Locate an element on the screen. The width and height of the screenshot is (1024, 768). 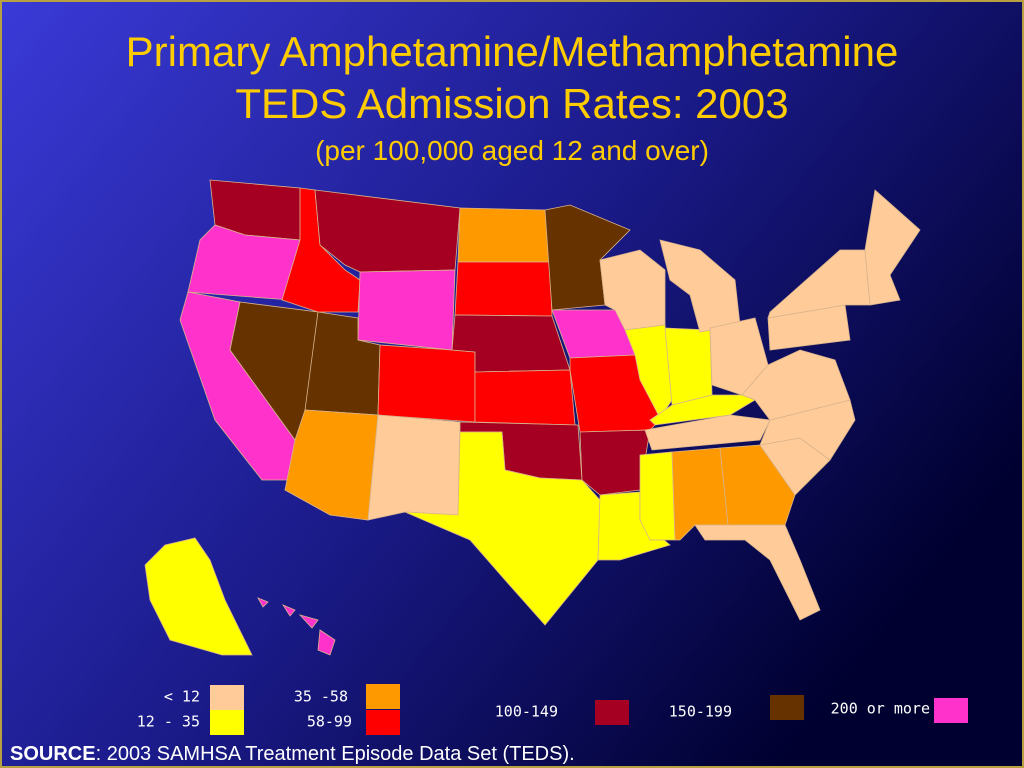
legend-label: < 12 is located at coordinates (182, 697).